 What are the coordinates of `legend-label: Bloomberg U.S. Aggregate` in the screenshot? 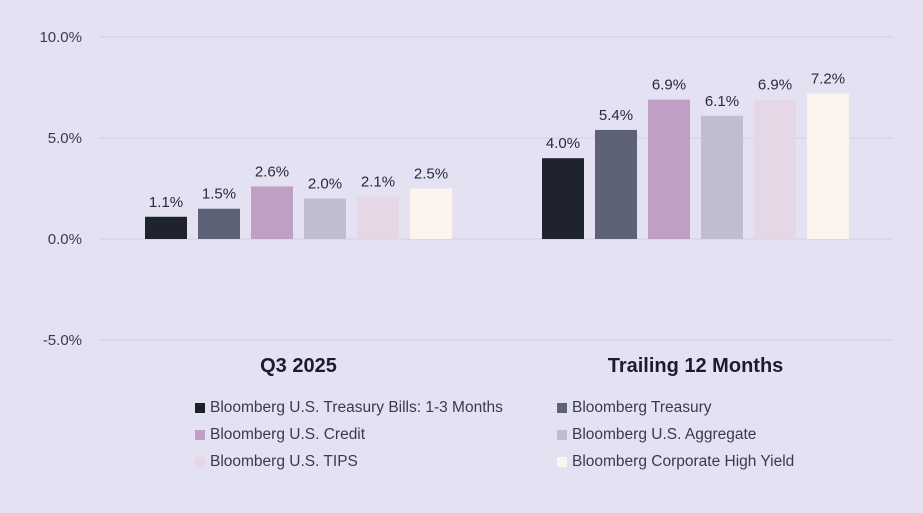 It's located at (664, 434).